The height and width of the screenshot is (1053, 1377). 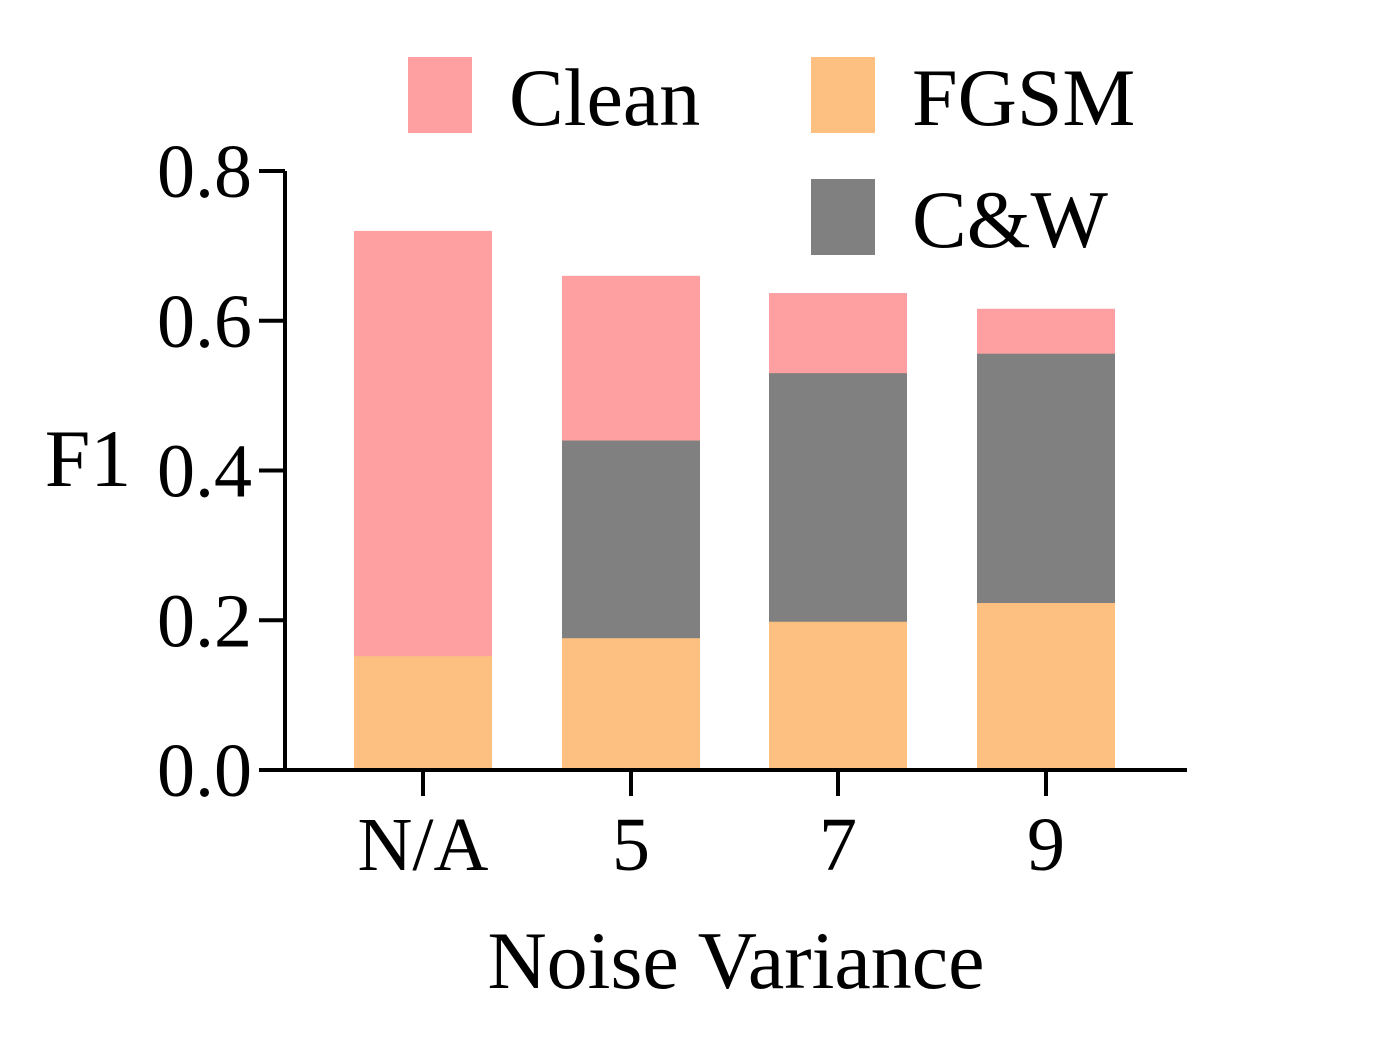 What do you see at coordinates (711, 828) in the screenshot?
I see `x-ticks-group: N/A 5 7 9` at bounding box center [711, 828].